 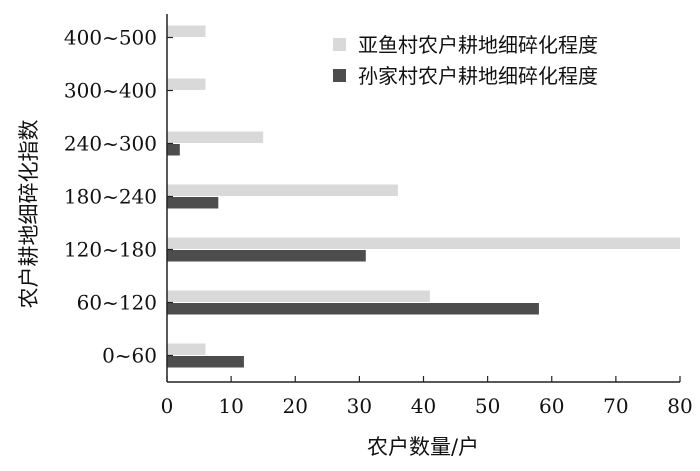 I want to click on x-tick-label-2: 20, so click(x=295, y=406).